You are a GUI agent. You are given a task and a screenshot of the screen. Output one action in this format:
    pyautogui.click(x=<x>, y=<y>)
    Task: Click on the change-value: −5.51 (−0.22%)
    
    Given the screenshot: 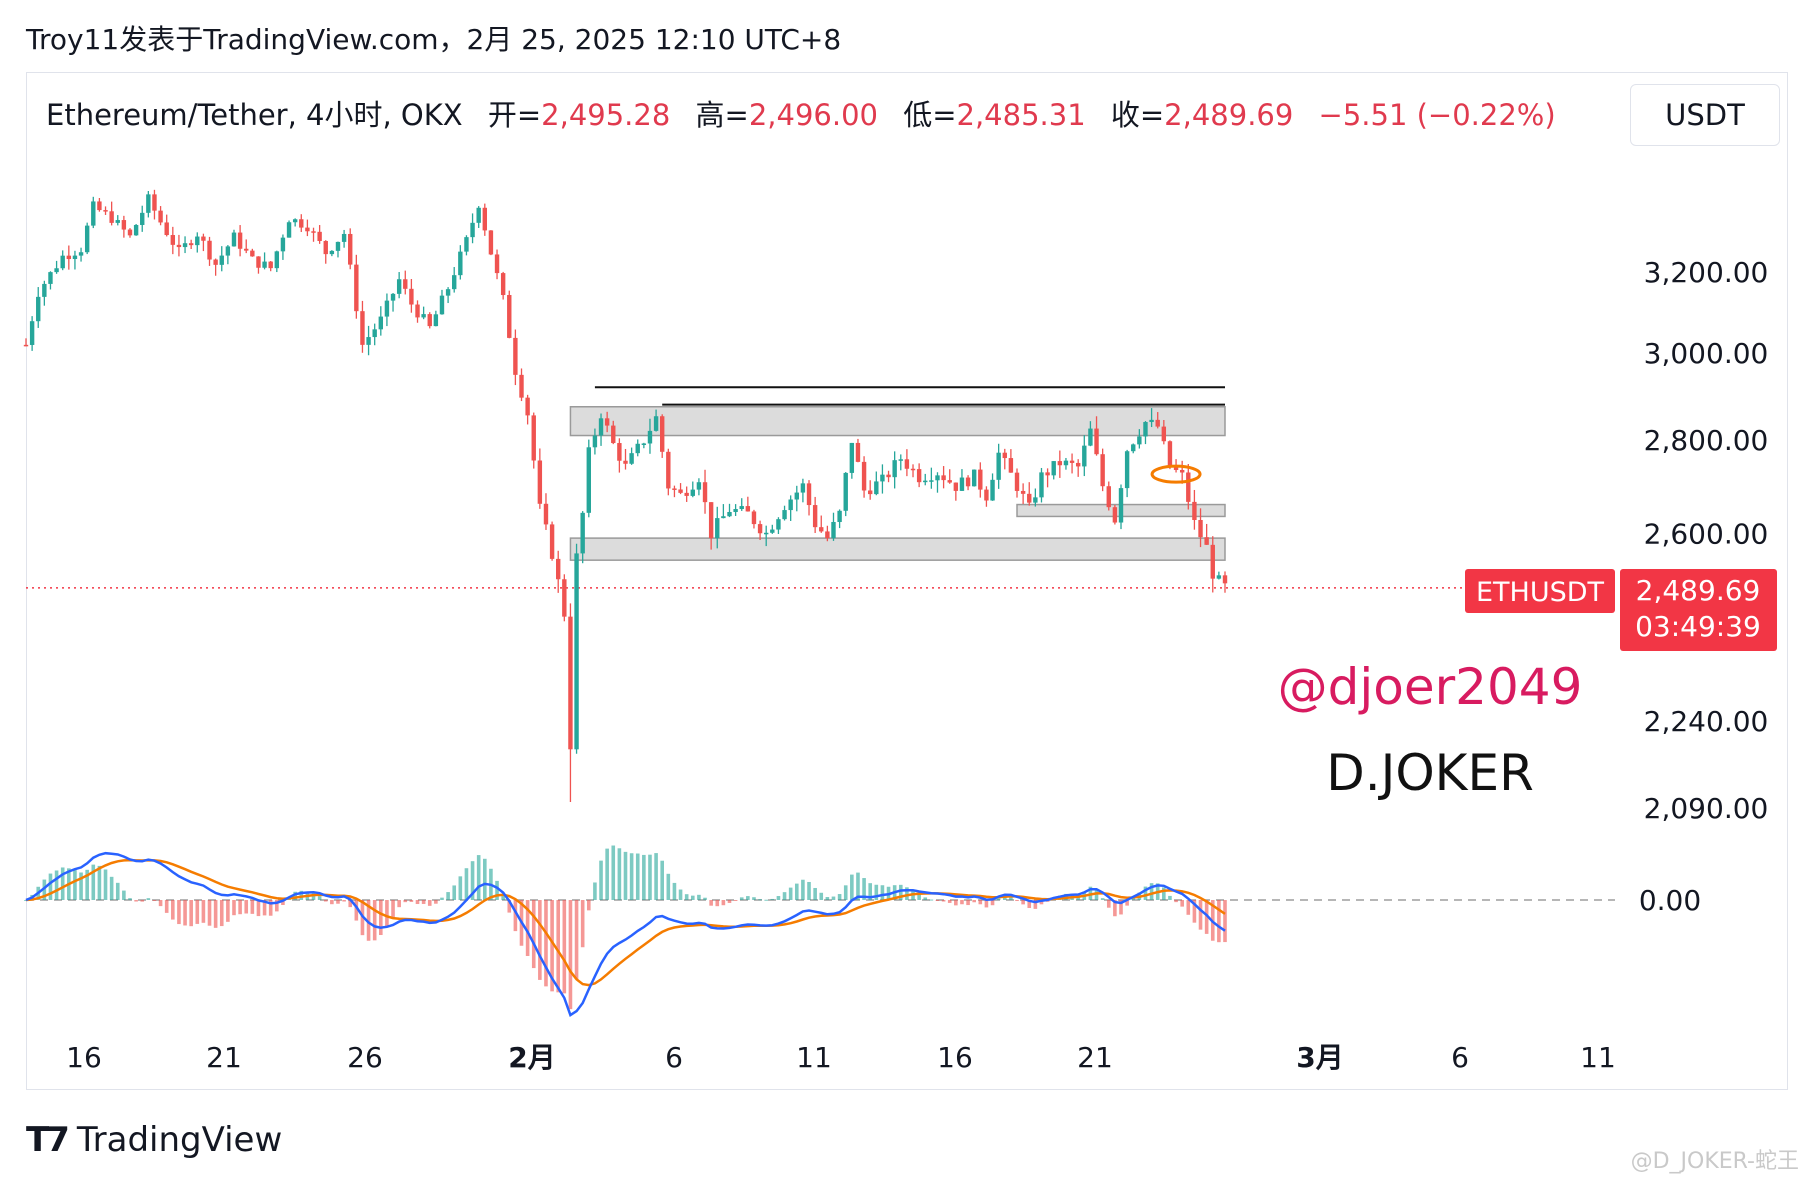 What is the action you would take?
    pyautogui.click(x=1437, y=115)
    